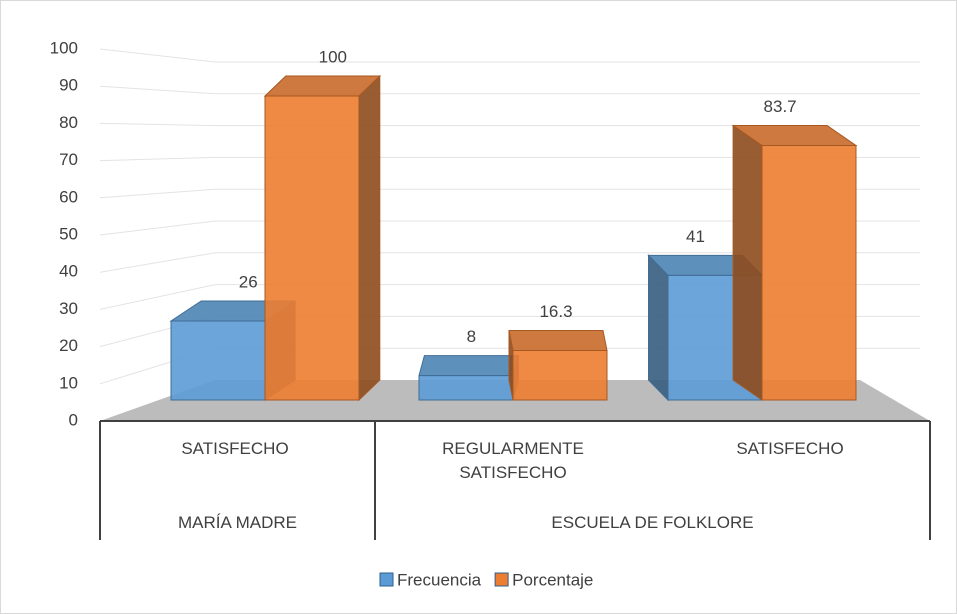 This screenshot has height=614, width=957. Describe the element at coordinates (439, 579) in the screenshot. I see `legend-label: Frecuencia` at that location.